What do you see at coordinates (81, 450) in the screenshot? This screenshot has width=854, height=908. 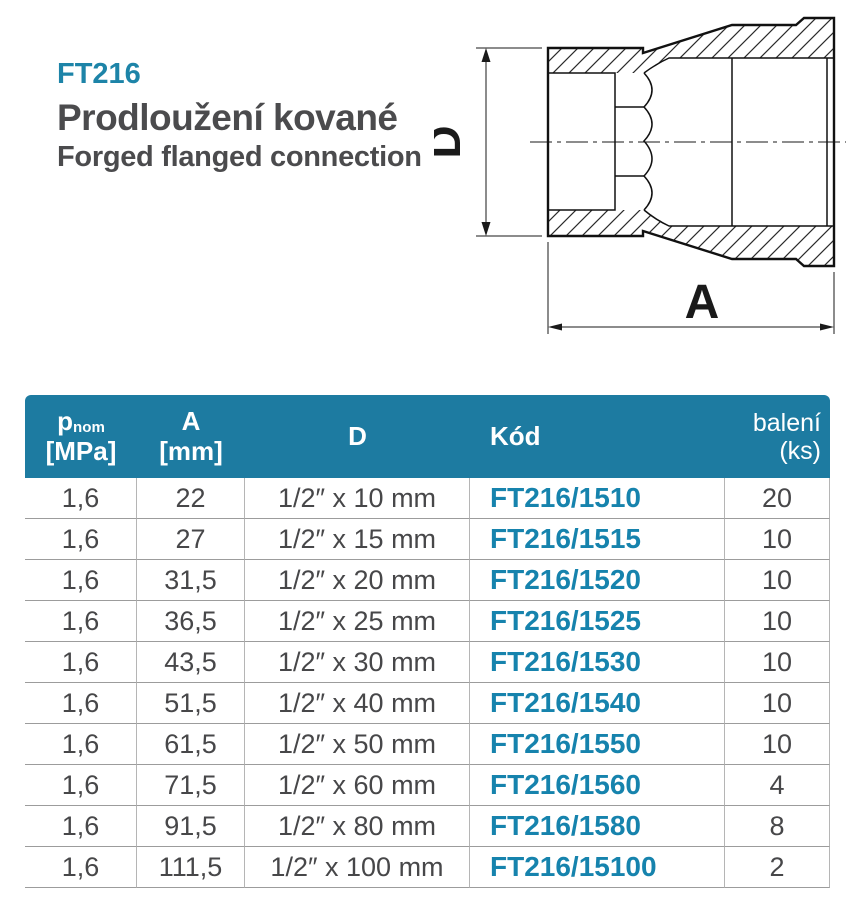 I see `header-p-unit: [MPa]` at bounding box center [81, 450].